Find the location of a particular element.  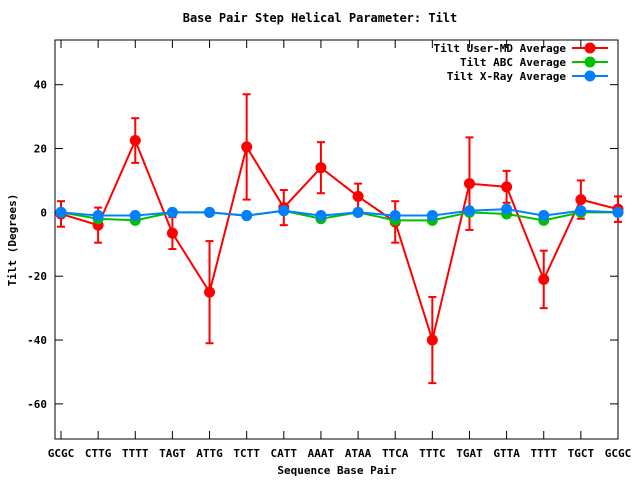

x-tick-label: ATTG is located at coordinates (209, 453).